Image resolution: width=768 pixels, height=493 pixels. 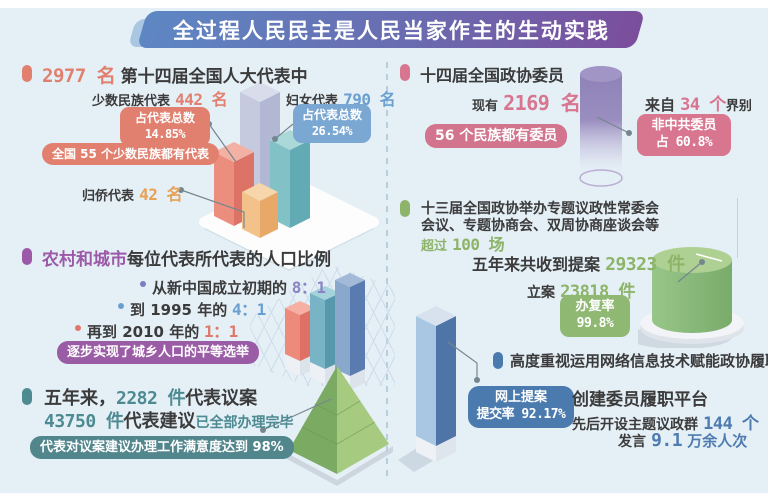 What do you see at coordinates (27, 73) in the screenshot?
I see `section-bullet-npc` at bounding box center [27, 73].